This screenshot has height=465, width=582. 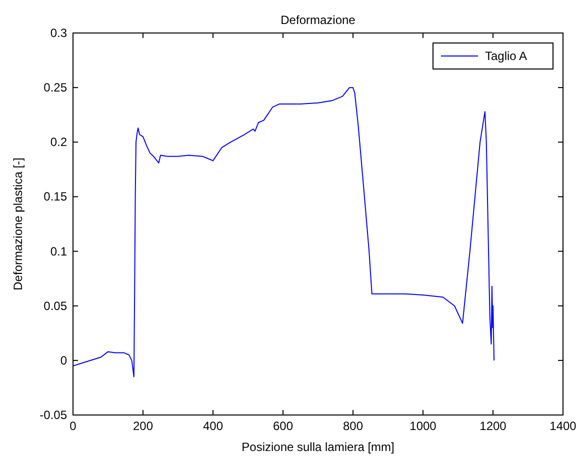 What do you see at coordinates (563, 426) in the screenshot?
I see `x-tick-label: 1400` at bounding box center [563, 426].